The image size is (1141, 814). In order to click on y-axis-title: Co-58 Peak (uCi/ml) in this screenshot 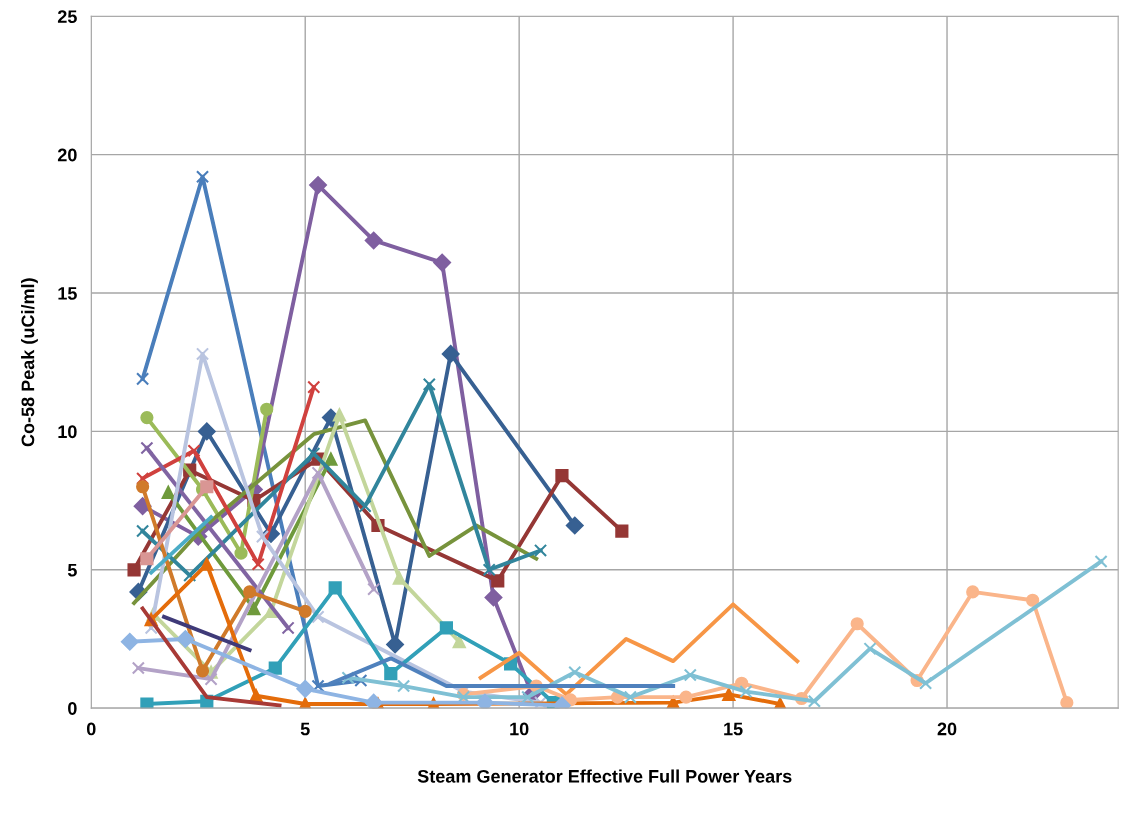, I will do `click(29, 362)`.